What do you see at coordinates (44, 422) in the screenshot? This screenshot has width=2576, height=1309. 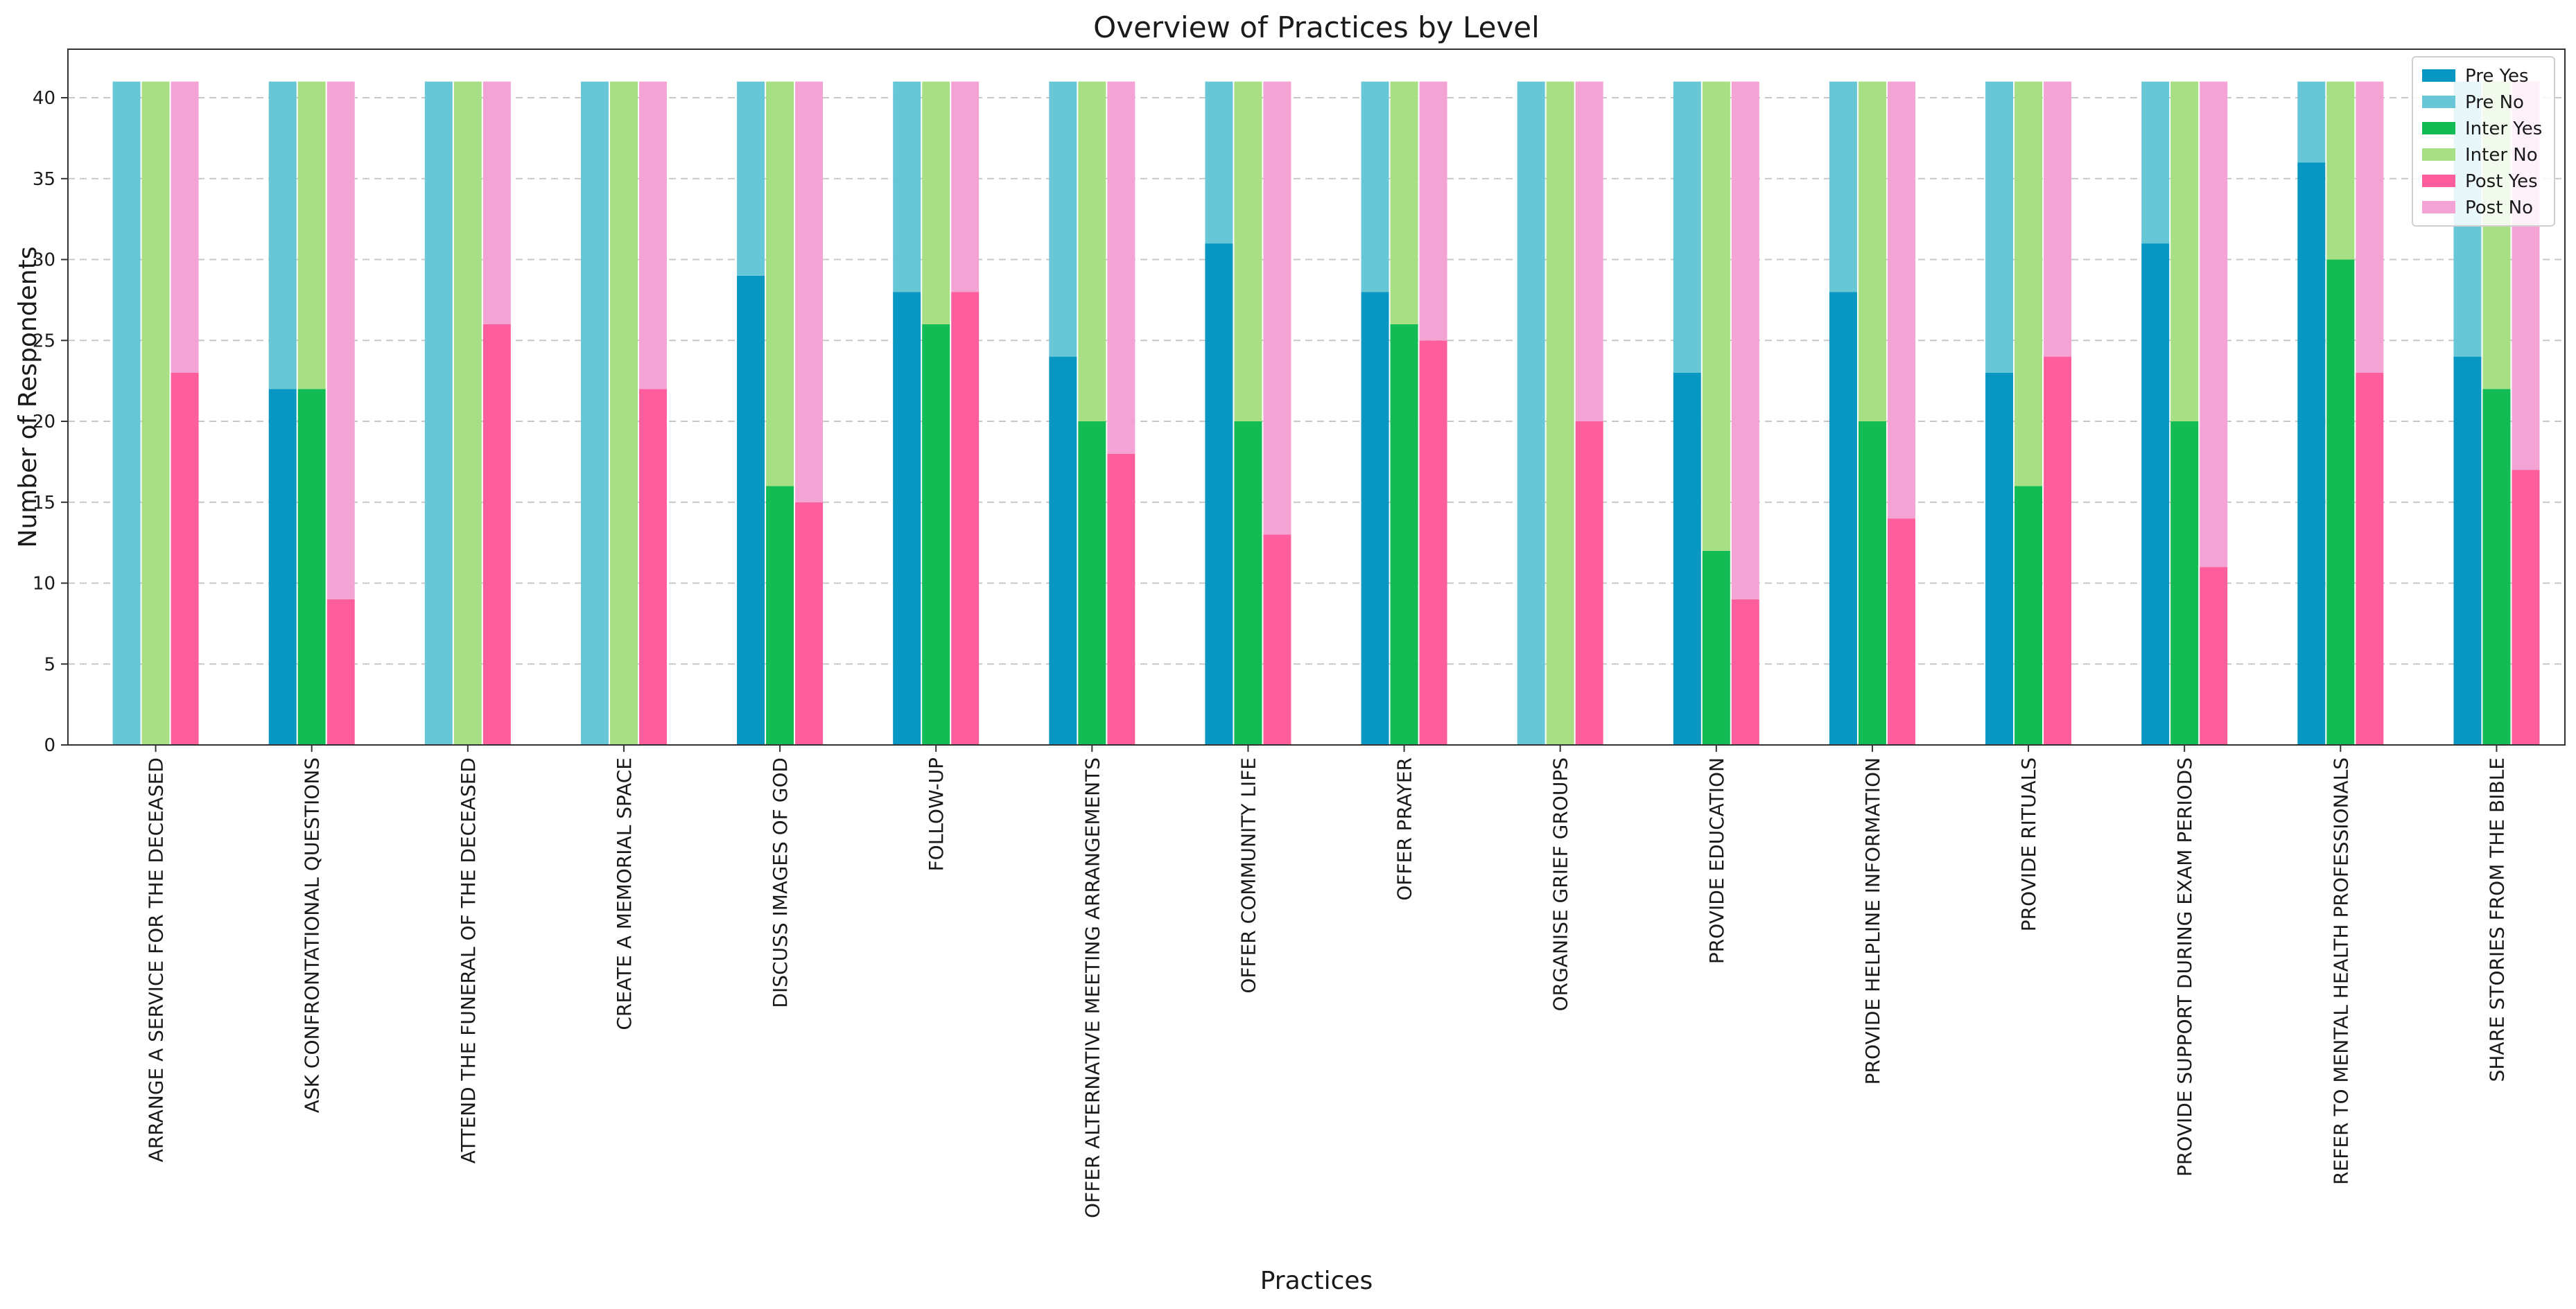 I see `y-tick-label: 20` at bounding box center [44, 422].